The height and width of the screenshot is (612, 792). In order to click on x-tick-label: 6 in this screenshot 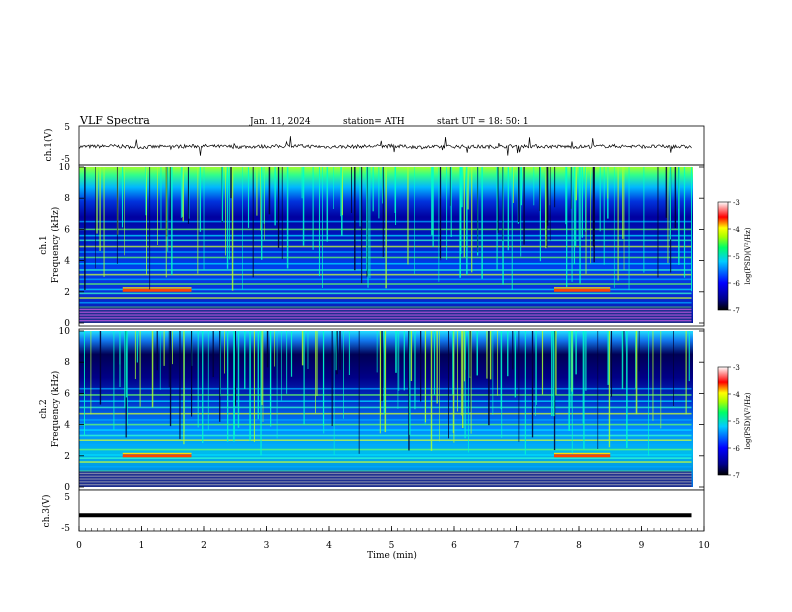, I will do `click(454, 546)`.